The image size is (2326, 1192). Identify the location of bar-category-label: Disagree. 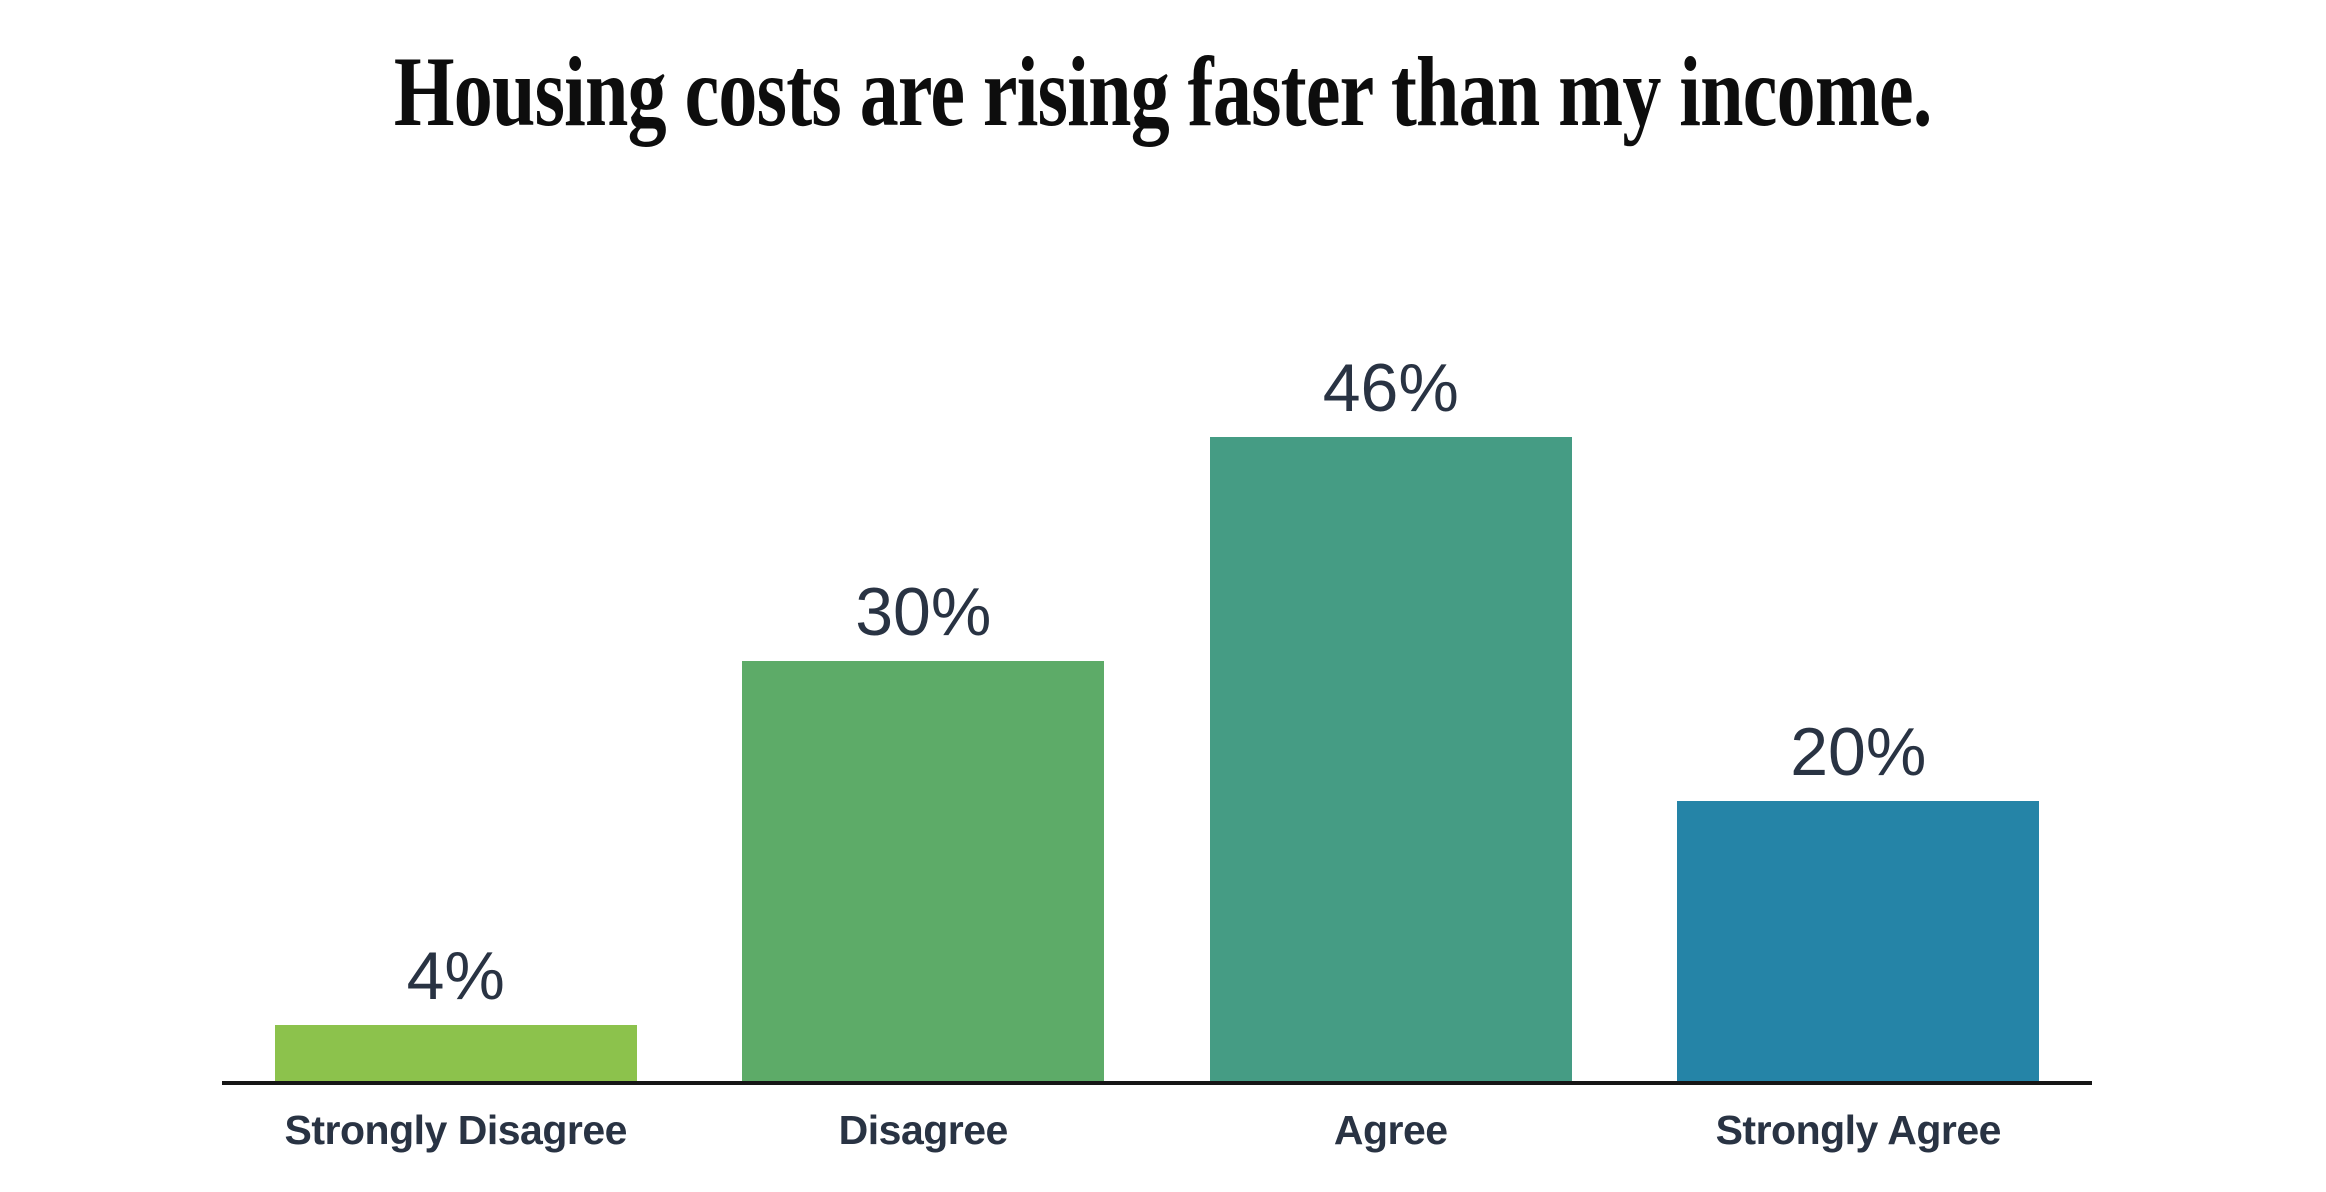
(923, 1130).